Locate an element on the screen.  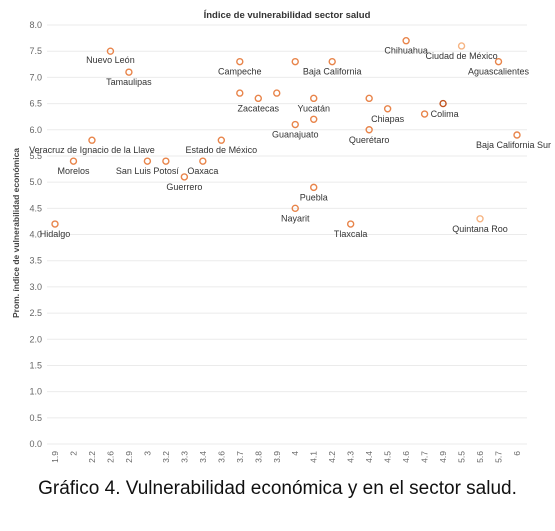
x-tick-label: 3.3 is located at coordinates (184, 457).